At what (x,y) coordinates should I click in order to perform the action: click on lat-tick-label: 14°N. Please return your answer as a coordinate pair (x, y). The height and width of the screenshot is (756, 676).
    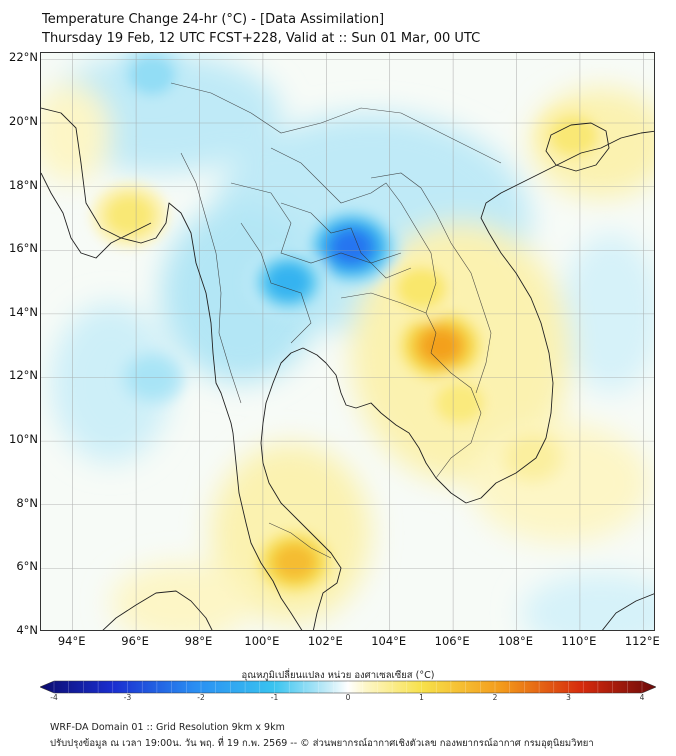
    Looking at the image, I should click on (23, 311).